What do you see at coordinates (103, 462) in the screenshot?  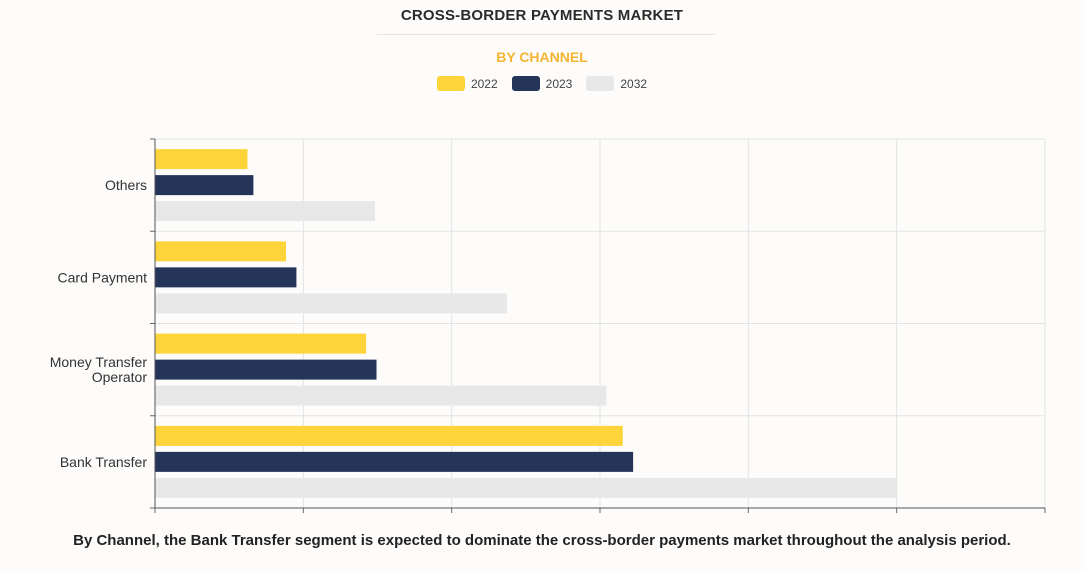 I see `category-label: Bank Transfer` at bounding box center [103, 462].